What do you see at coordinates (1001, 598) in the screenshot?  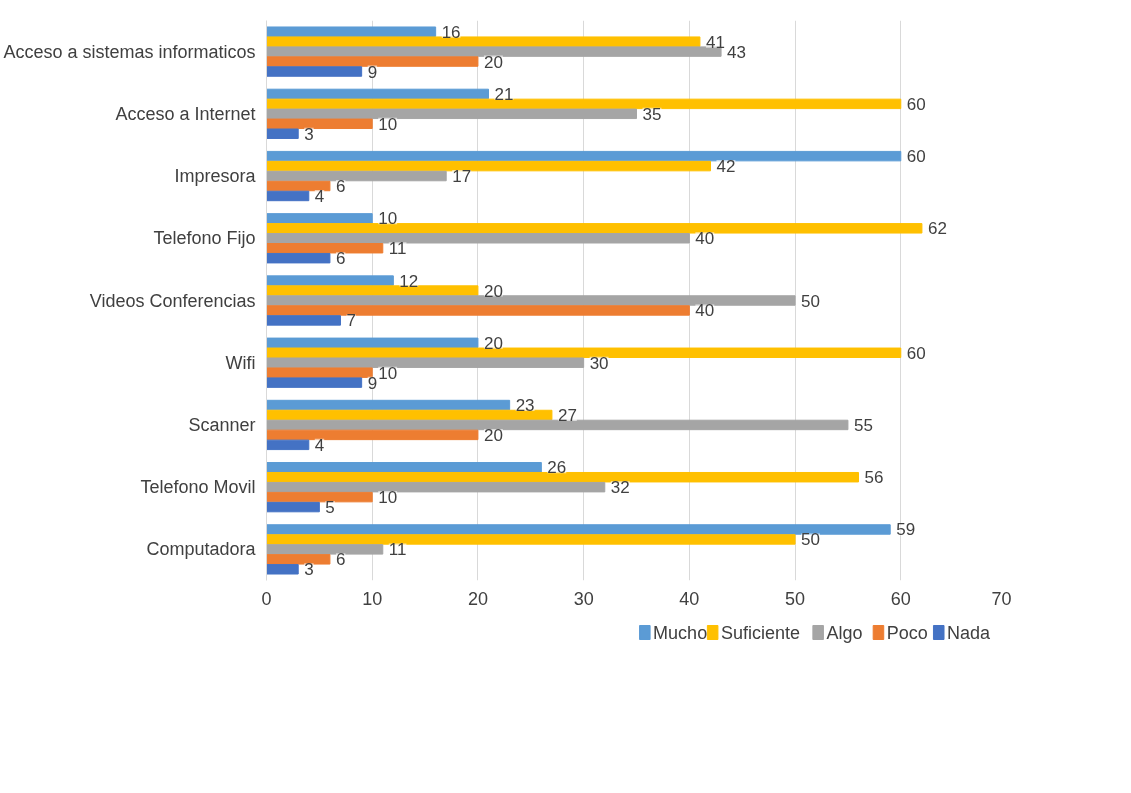 I see `x-tick-label: 70` at bounding box center [1001, 598].